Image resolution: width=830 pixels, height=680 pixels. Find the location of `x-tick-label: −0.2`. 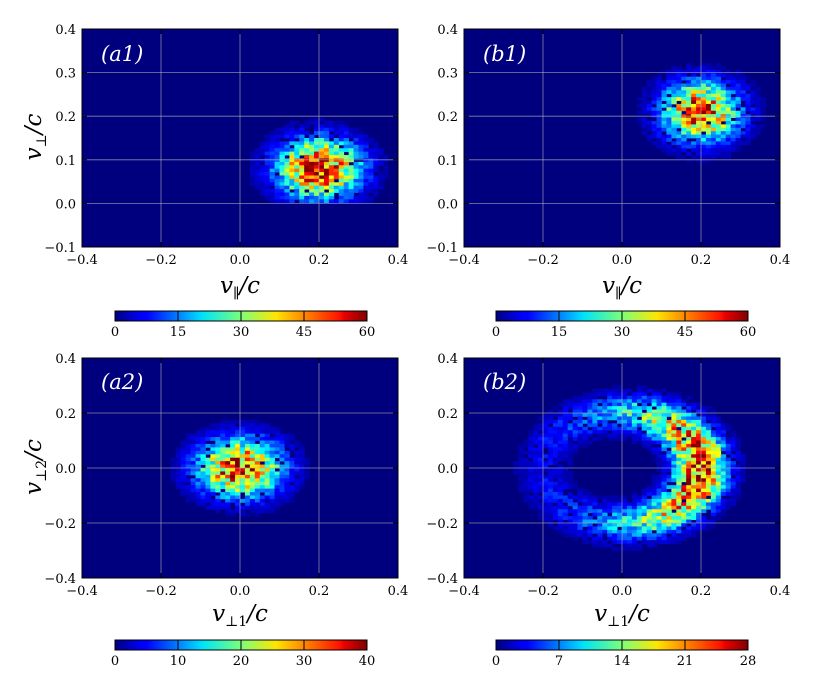

x-tick-label: −0.2 is located at coordinates (543, 591).